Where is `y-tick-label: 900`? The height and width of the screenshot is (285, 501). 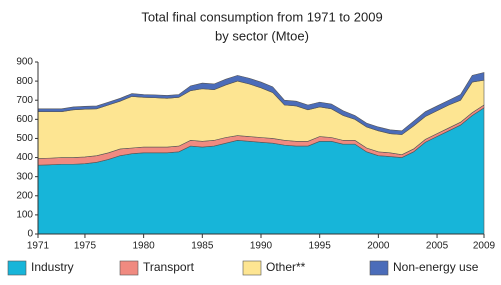 y-tick-label: 900 is located at coordinates (24, 62).